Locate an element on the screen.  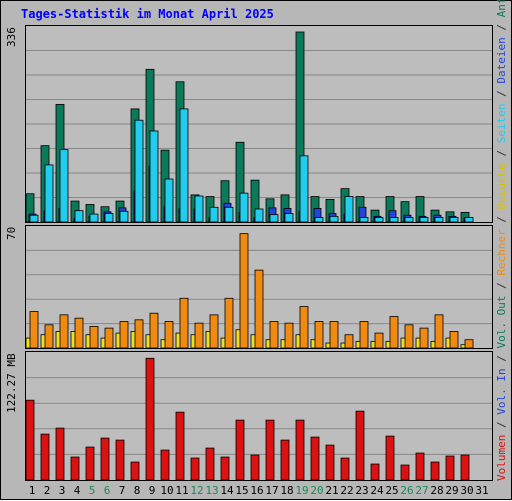
x-tick-label: 1 is located at coordinates (32, 490).